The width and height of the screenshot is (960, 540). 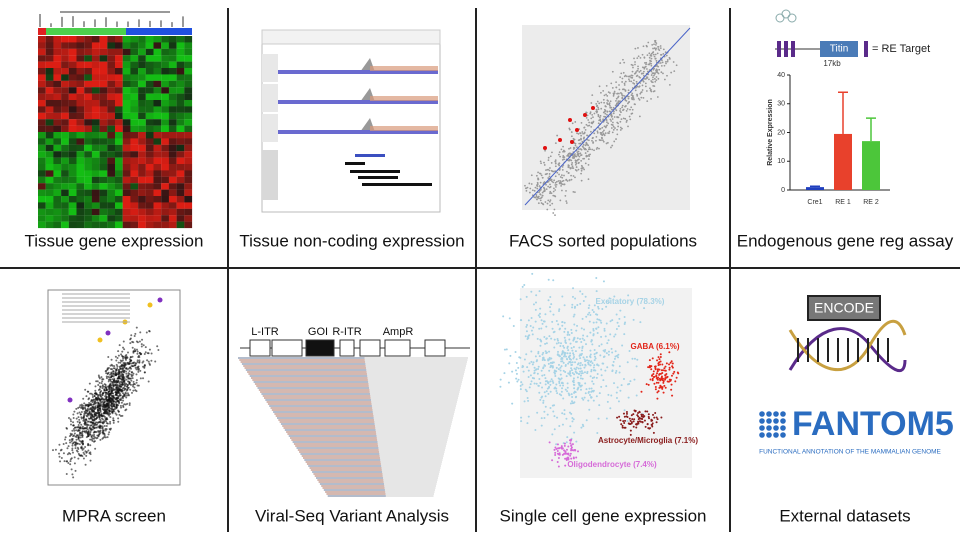 What do you see at coordinates (839, 49) in the screenshot?
I see `gene-name: Titin` at bounding box center [839, 49].